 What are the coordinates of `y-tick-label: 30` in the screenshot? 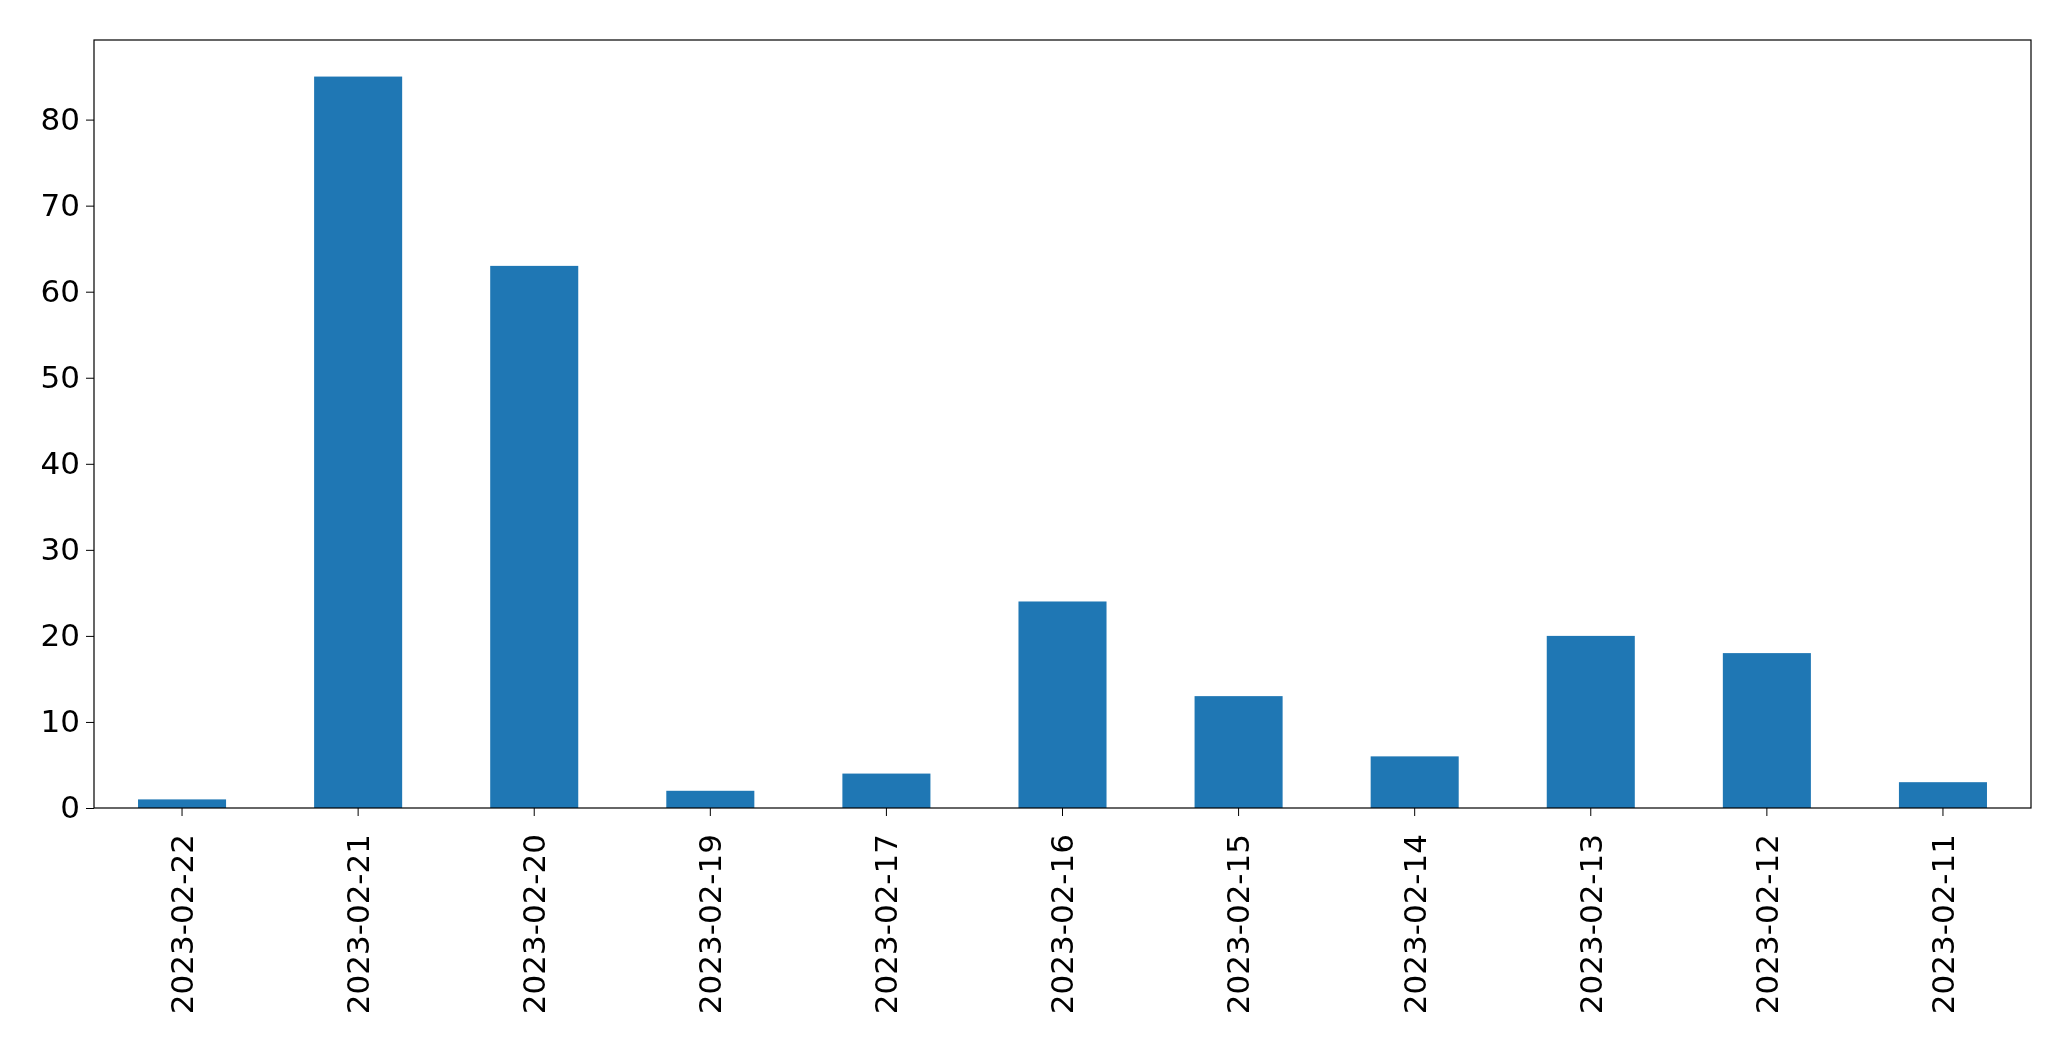 It's located at (60, 549).